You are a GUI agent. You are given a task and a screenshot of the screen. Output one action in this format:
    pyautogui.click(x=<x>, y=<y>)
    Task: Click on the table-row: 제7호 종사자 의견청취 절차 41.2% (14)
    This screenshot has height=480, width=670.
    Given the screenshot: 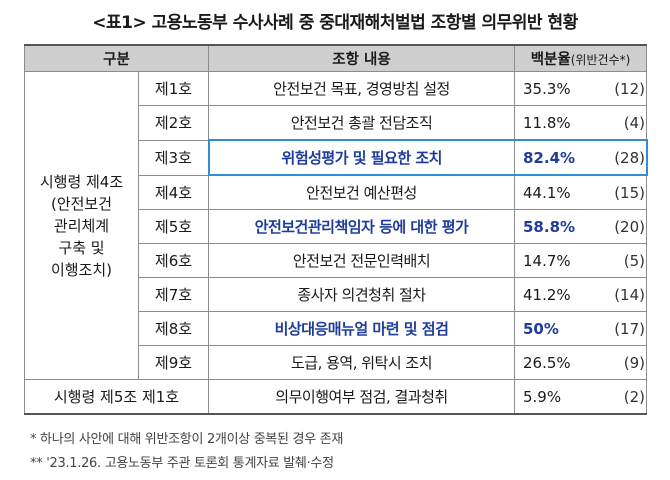 What is the action you would take?
    pyautogui.click(x=336, y=294)
    